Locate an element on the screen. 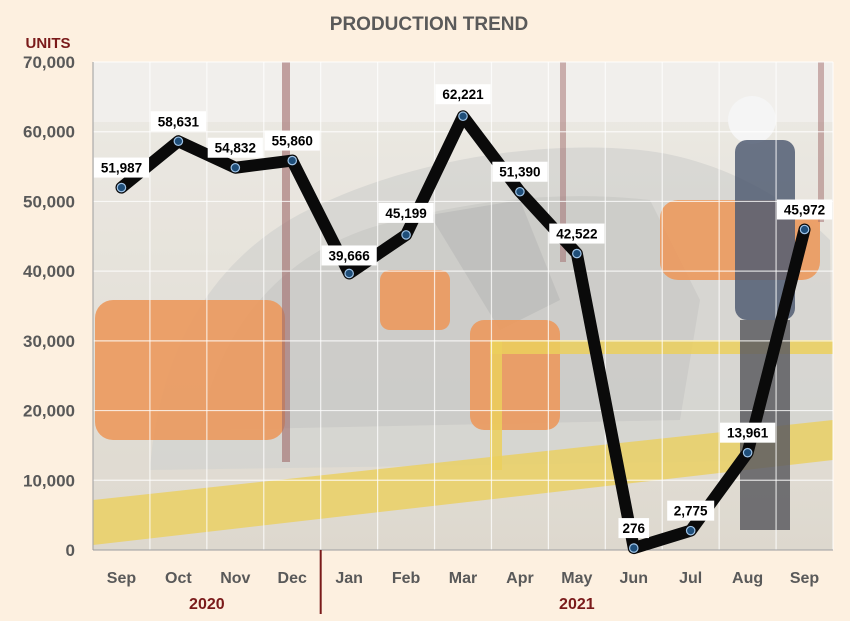  year-group-labels: 2020 2021 is located at coordinates (392, 604).